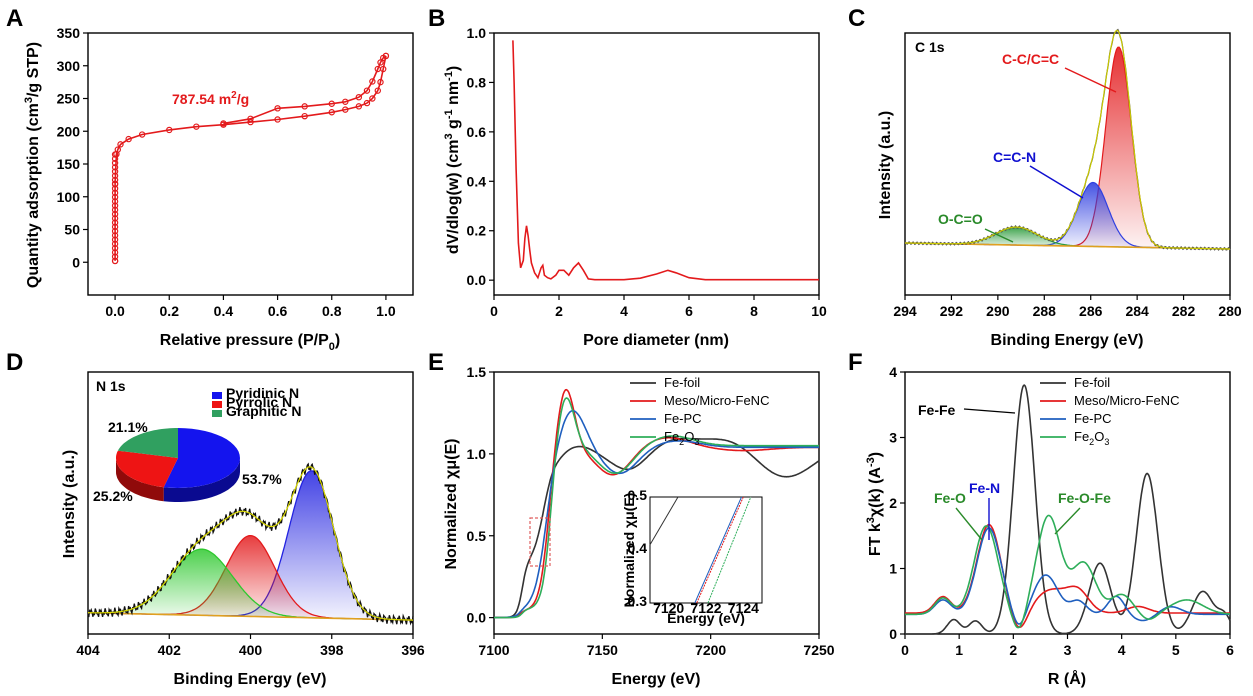  I want to click on pointer-oco, so click(999, 235).